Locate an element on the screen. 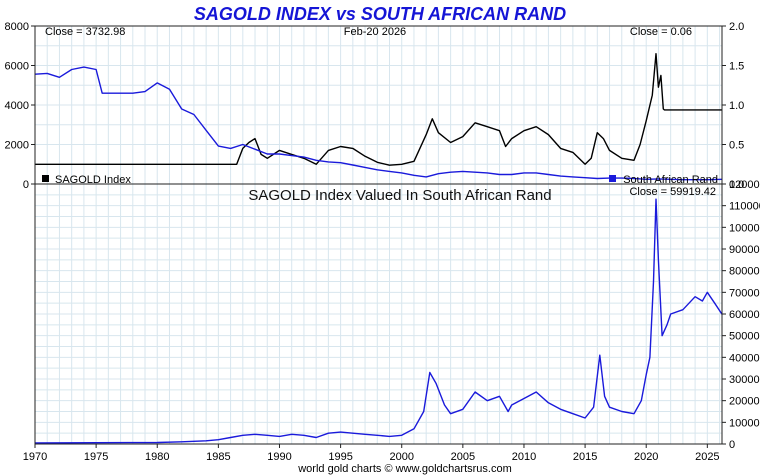  x-tick-label: 2015 is located at coordinates (585, 457).